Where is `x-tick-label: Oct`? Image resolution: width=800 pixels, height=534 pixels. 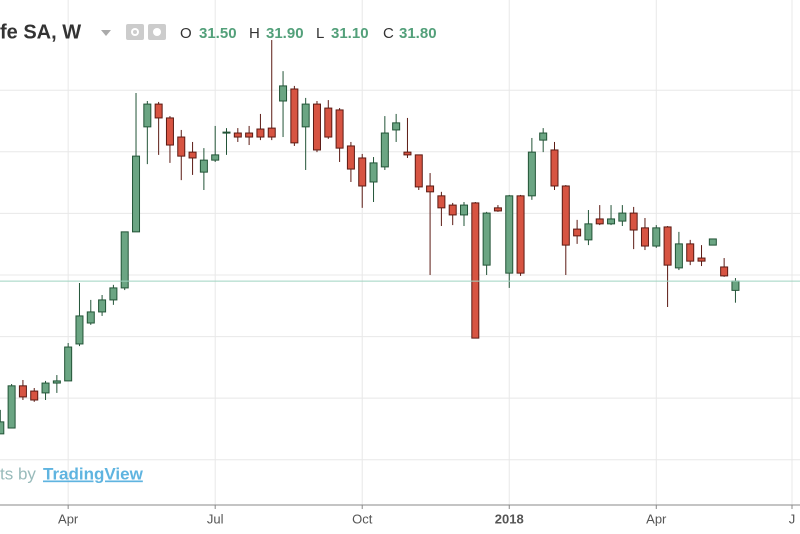 x-tick-label: Oct is located at coordinates (362, 518).